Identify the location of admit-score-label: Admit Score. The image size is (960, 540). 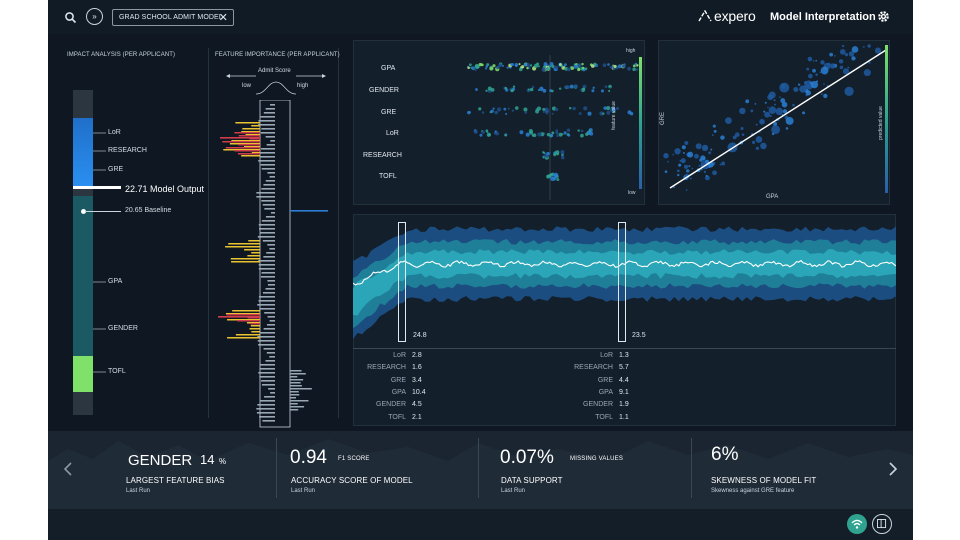
(274, 71).